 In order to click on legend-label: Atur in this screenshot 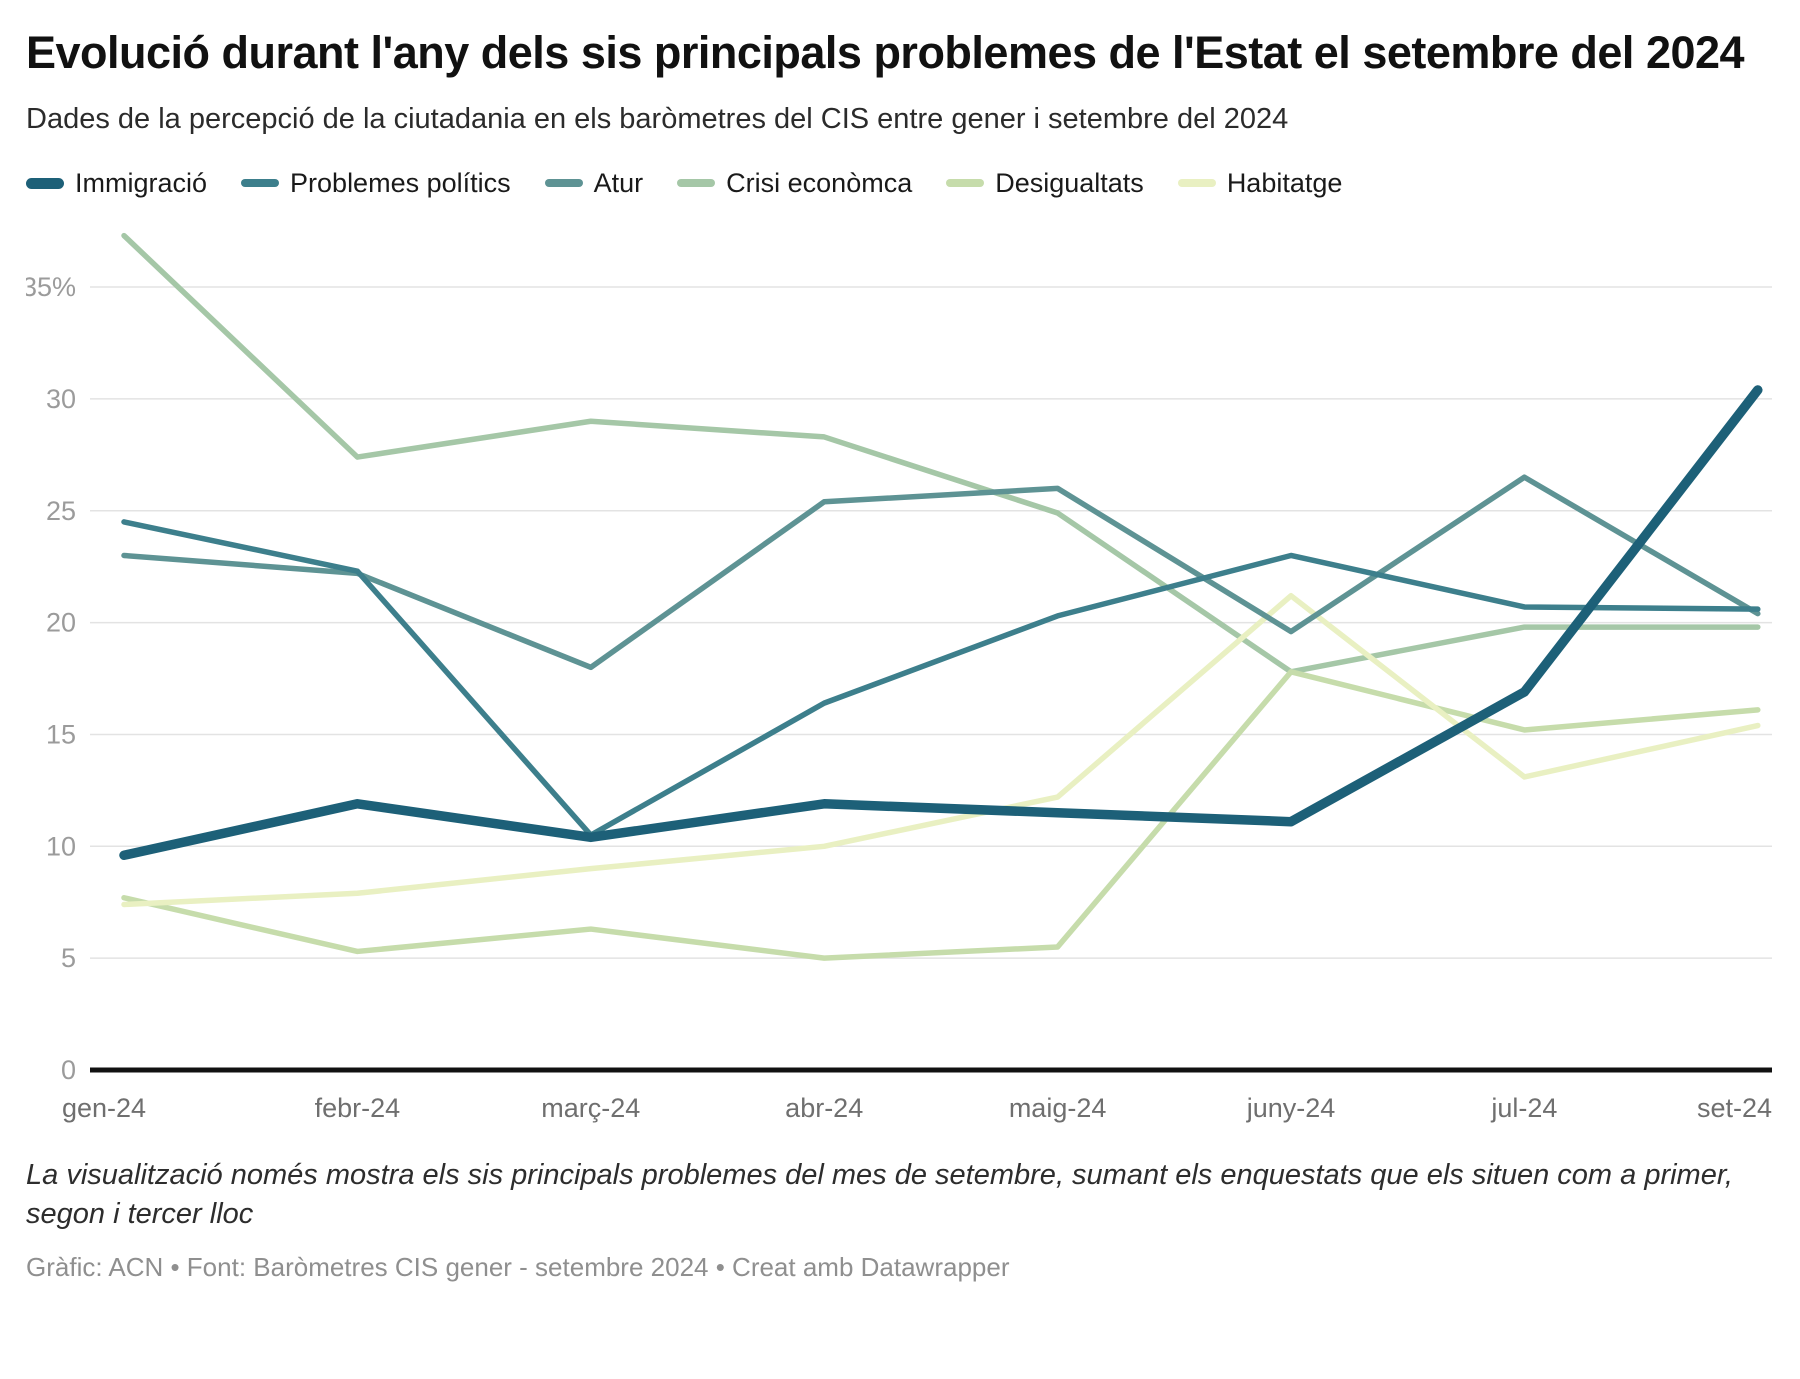, I will do `click(618, 182)`.